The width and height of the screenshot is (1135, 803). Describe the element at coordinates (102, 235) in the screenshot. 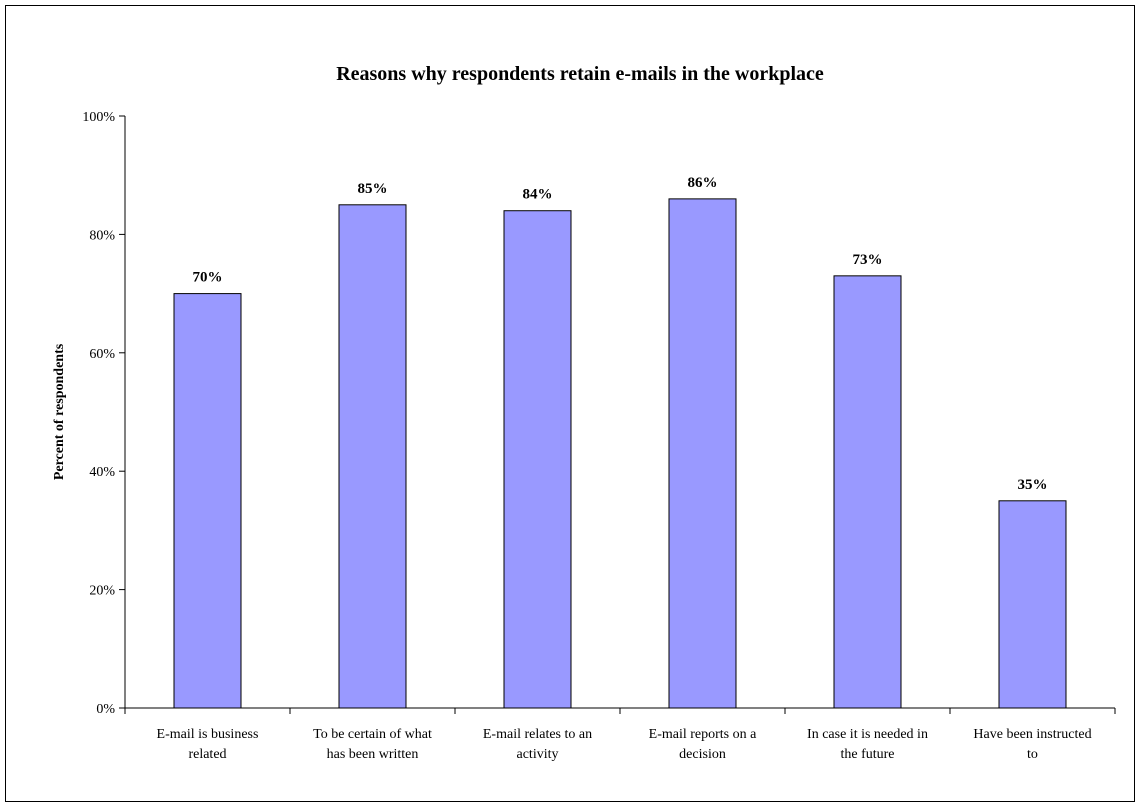

I see `y-tick-label: 80%` at that location.